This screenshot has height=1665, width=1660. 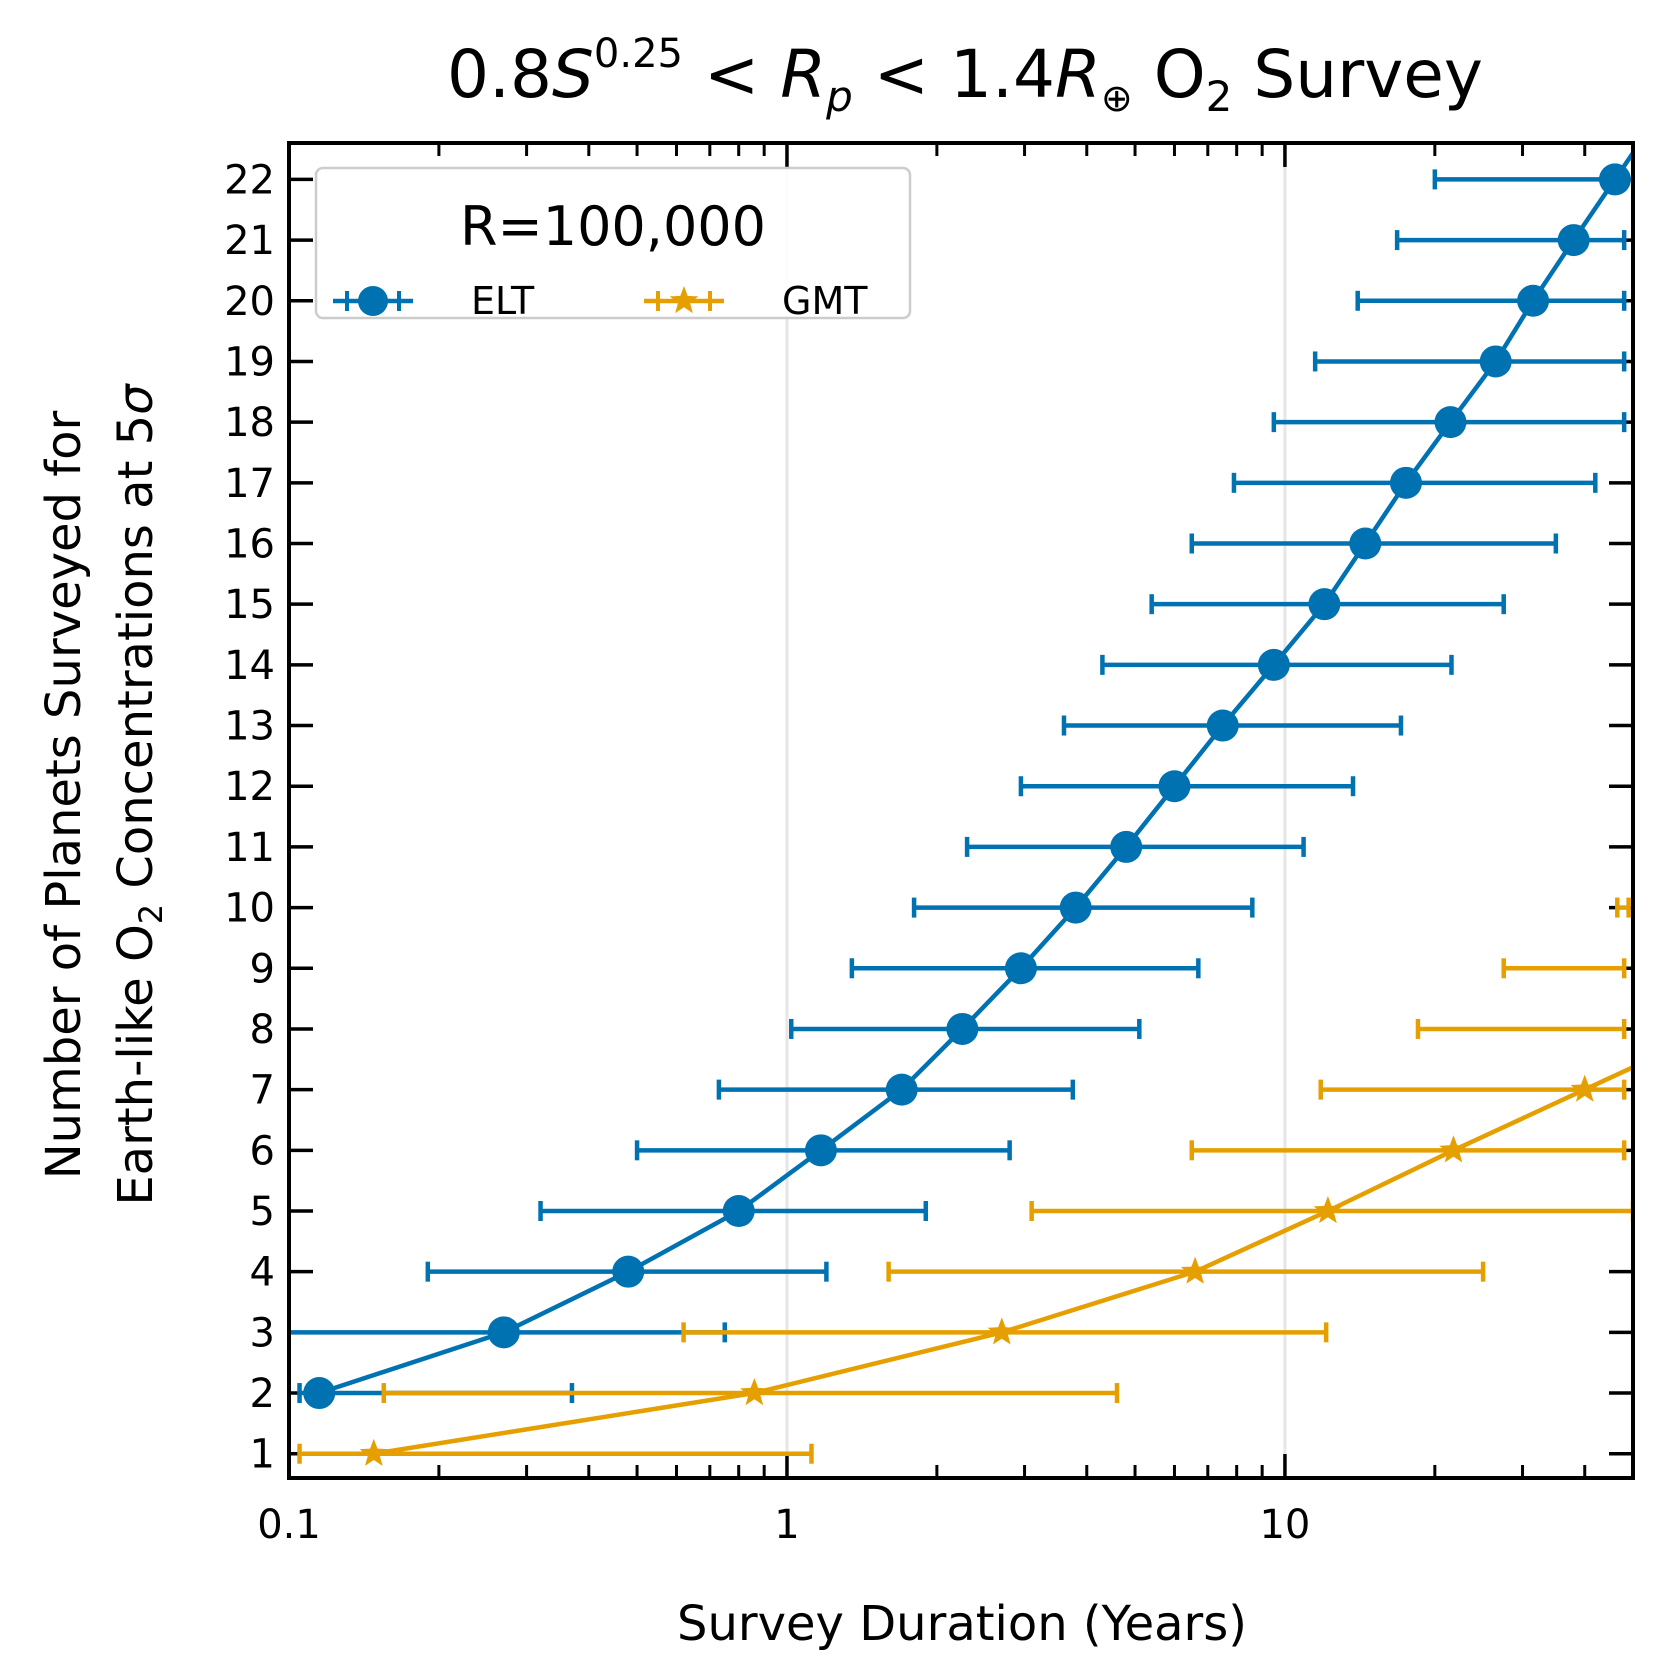 I want to click on y-tick-label: 10, so click(x=249, y=909).